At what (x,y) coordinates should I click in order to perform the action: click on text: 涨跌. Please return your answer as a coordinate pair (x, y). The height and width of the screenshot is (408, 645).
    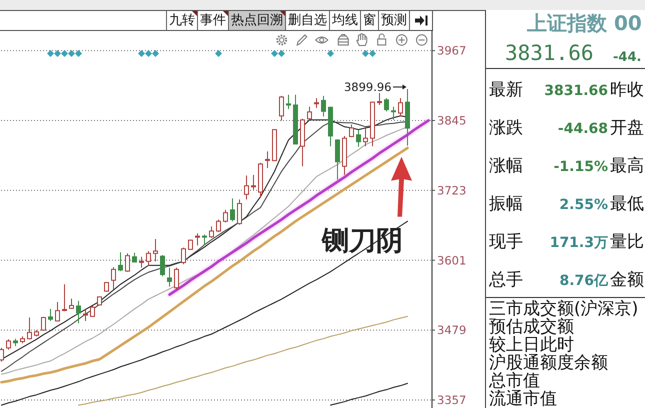
    Looking at the image, I should click on (506, 128).